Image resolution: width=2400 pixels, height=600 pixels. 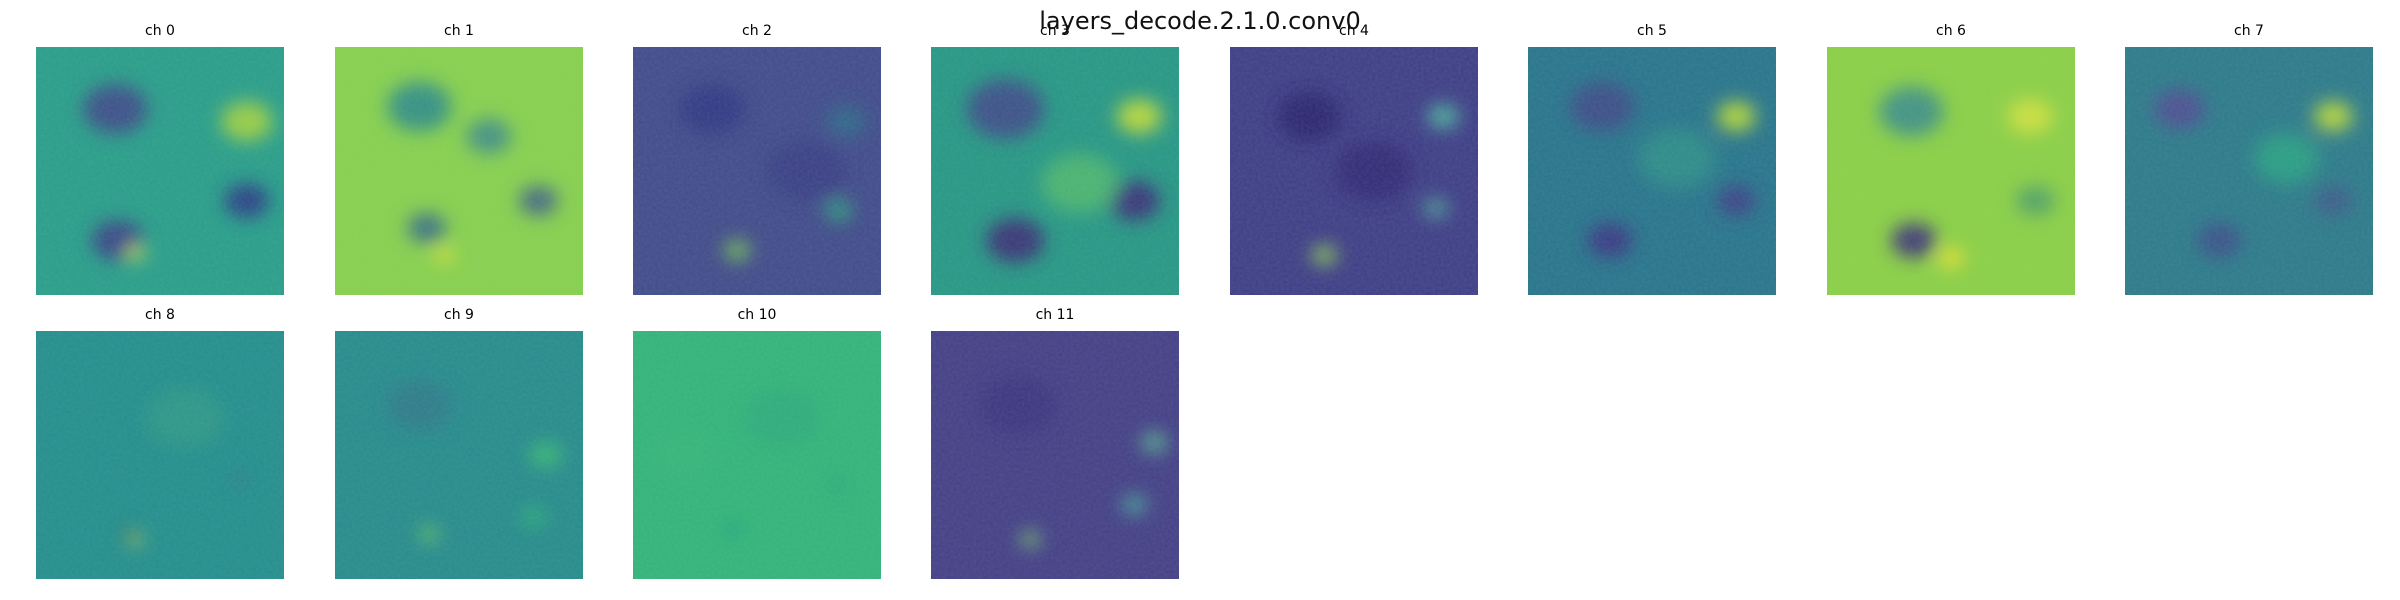 I want to click on channel-2-title: ch 2, so click(x=757, y=31).